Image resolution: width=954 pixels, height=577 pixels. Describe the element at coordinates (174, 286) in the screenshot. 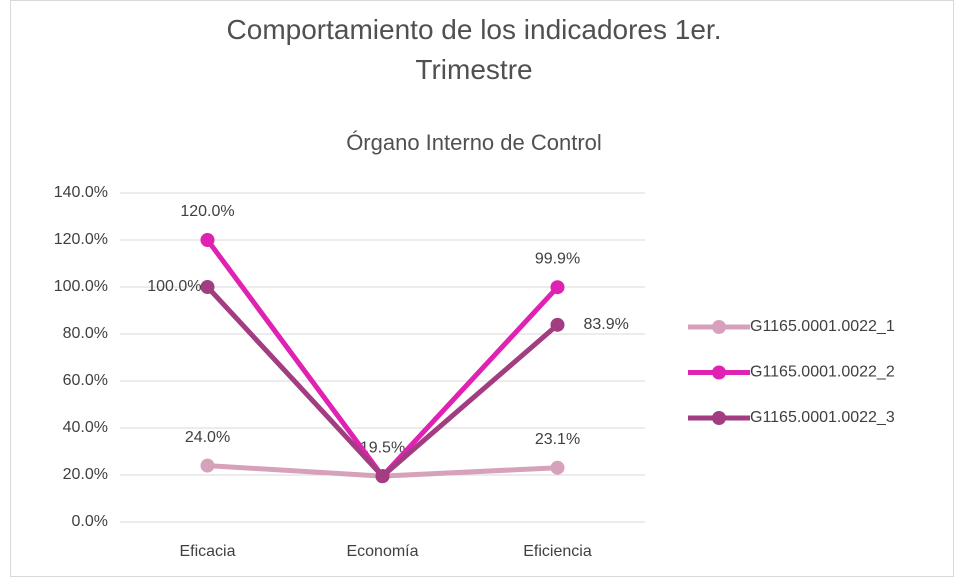

I see `data-label: 100.0%` at that location.